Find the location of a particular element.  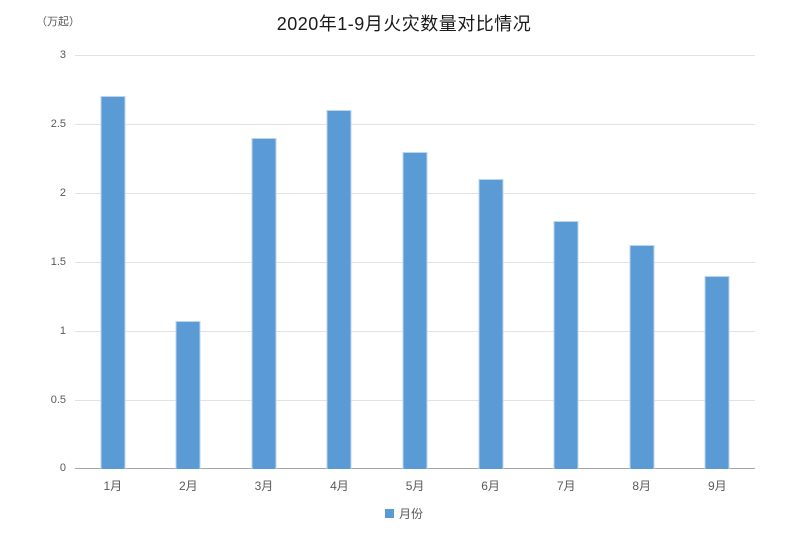

bar-8月 is located at coordinates (642, 357).